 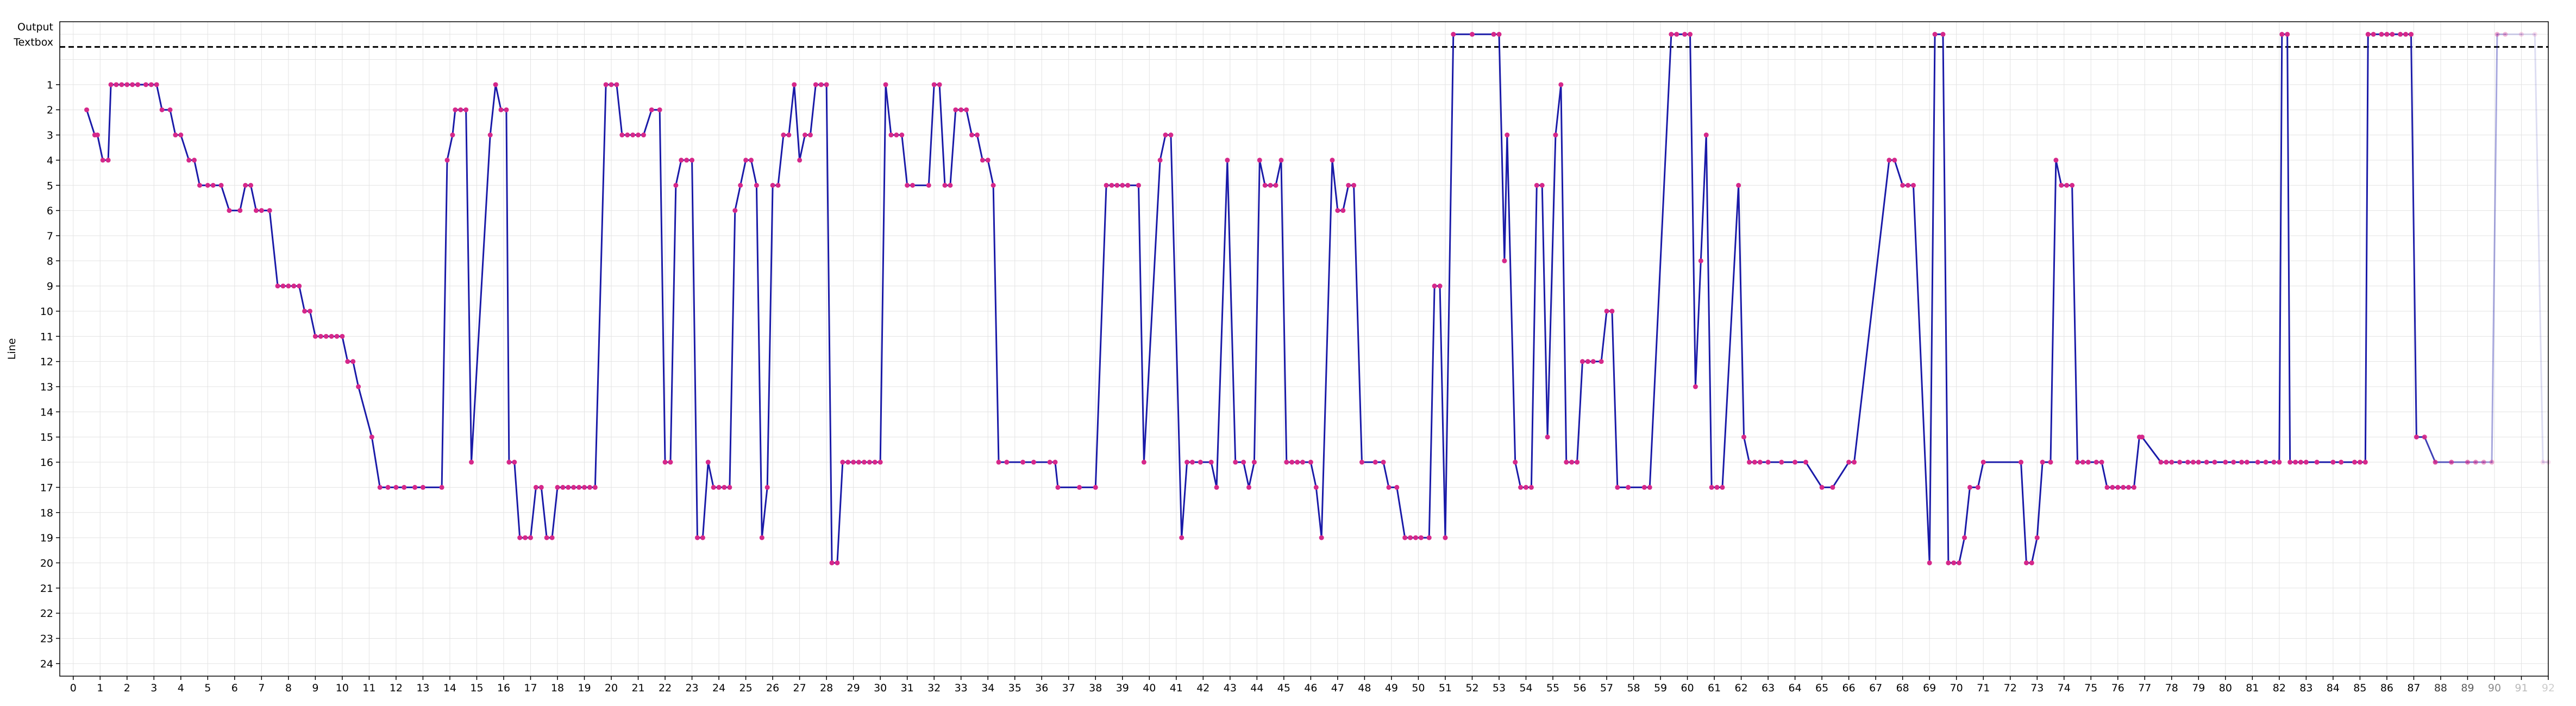 I want to click on y-tick-label: 11, so click(x=46, y=337).